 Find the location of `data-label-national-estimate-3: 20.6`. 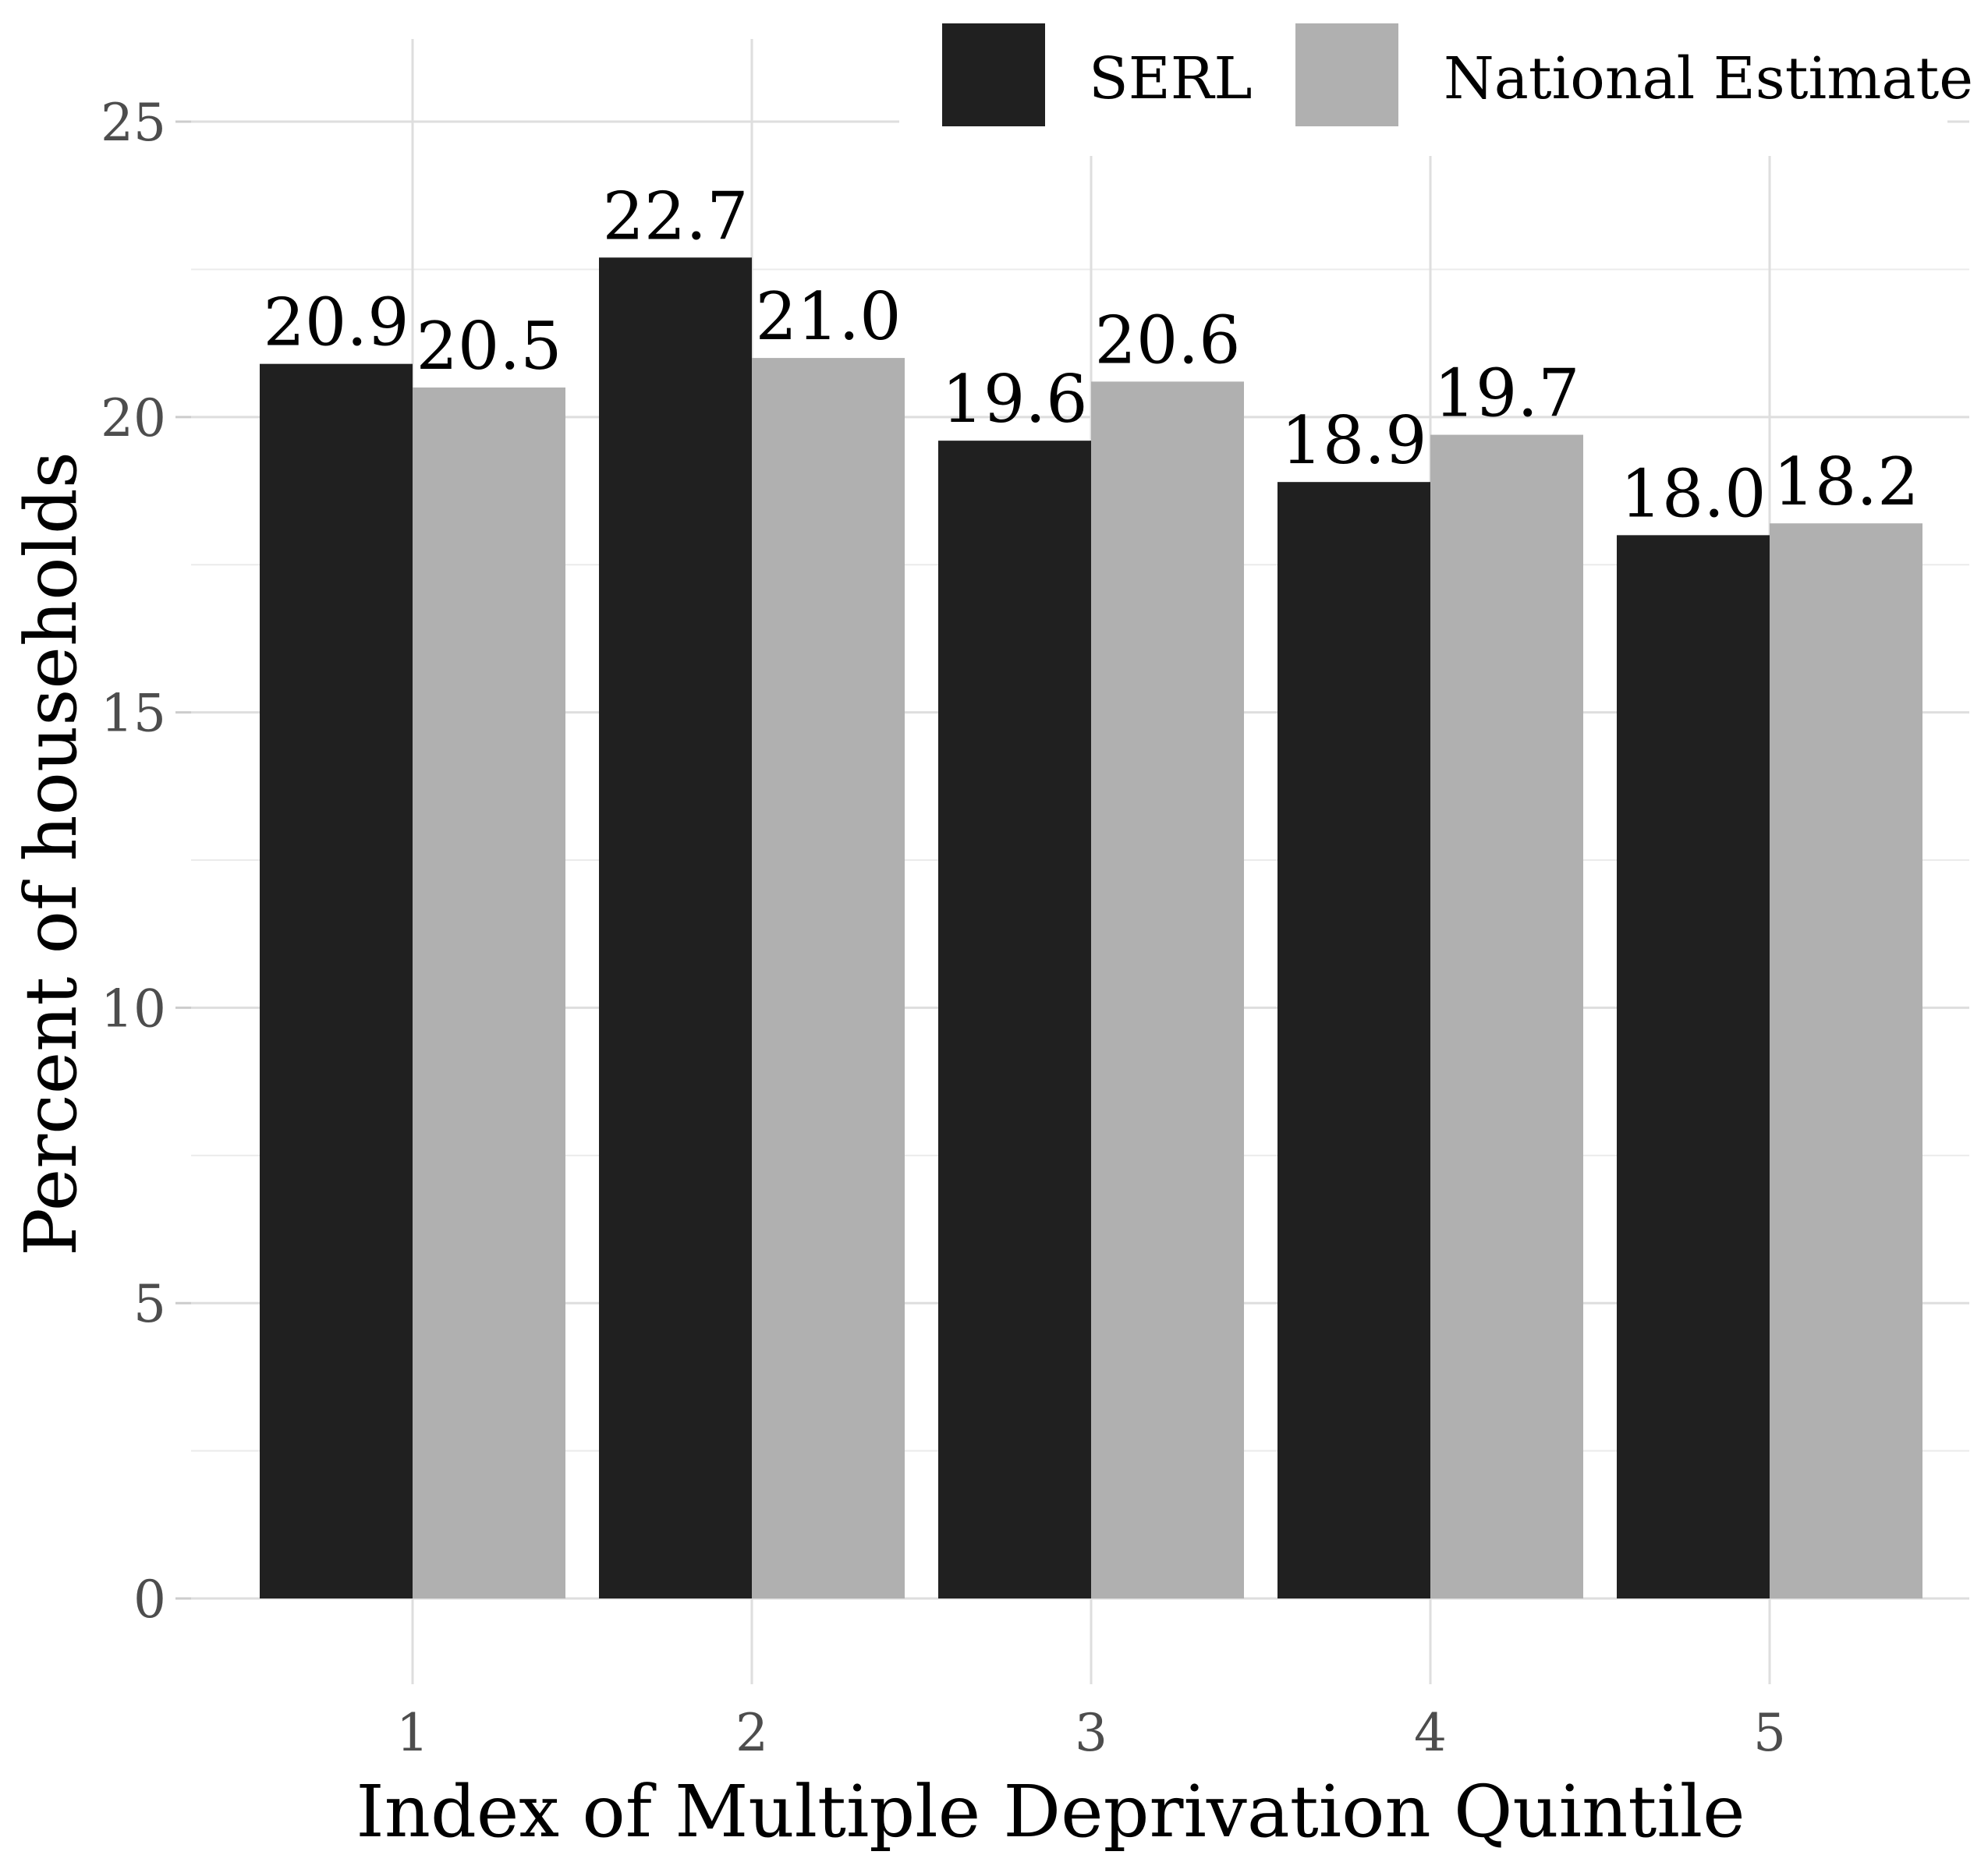

data-label-national-estimate-3: 20.6 is located at coordinates (1167, 340).